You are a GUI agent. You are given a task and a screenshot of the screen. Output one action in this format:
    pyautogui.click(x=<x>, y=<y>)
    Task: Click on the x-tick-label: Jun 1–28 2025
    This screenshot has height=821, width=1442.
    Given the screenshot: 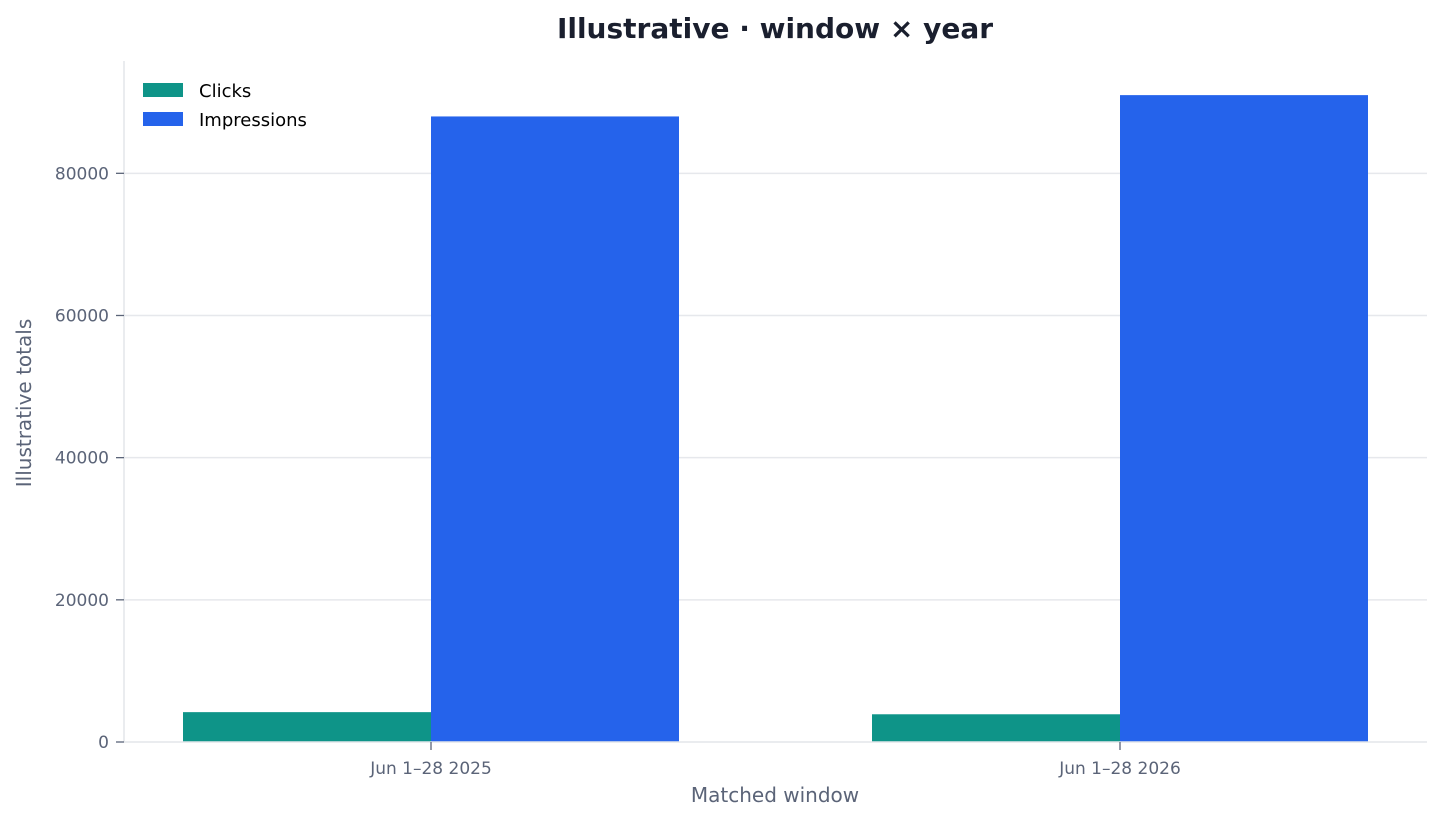 What is the action you would take?
    pyautogui.click(x=430, y=769)
    